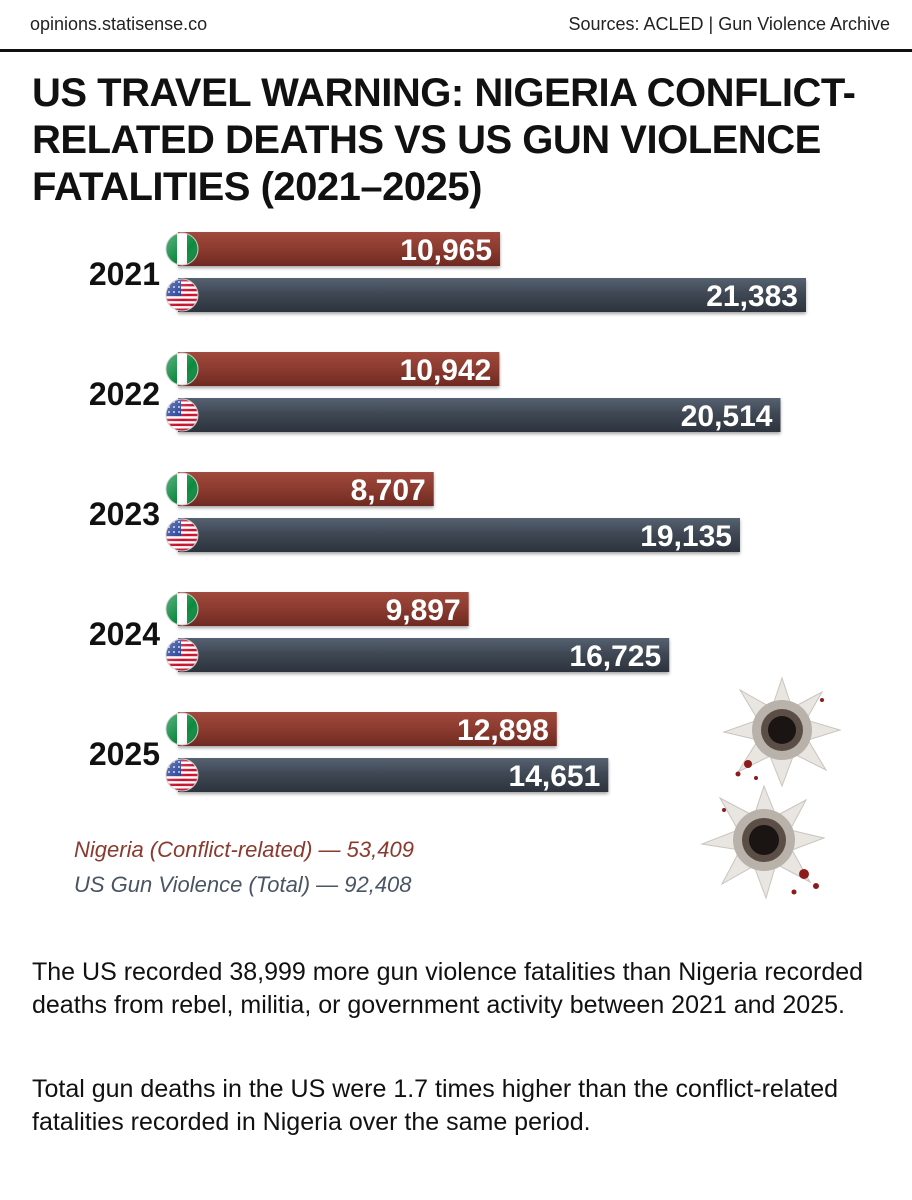 This screenshot has height=1200, width=912. Describe the element at coordinates (446, 250) in the screenshot. I see `nigeria-value-label: 10,965` at that location.